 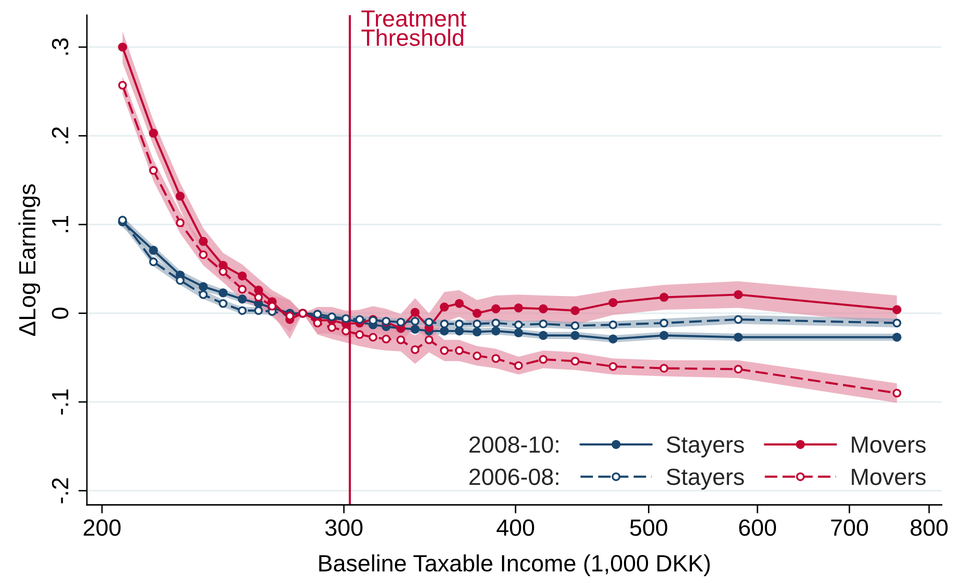 What do you see at coordinates (513, 477) in the screenshot?
I see `annotation: 2006-08:` at bounding box center [513, 477].